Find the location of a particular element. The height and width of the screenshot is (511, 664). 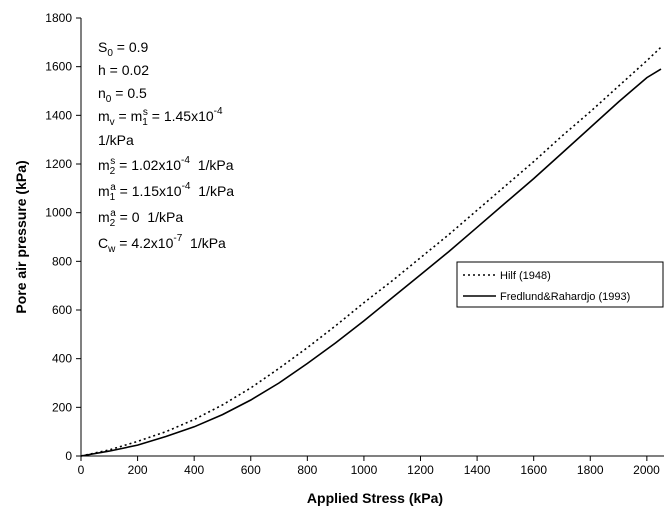

x-tick-label: 2000 is located at coordinates (646, 470).